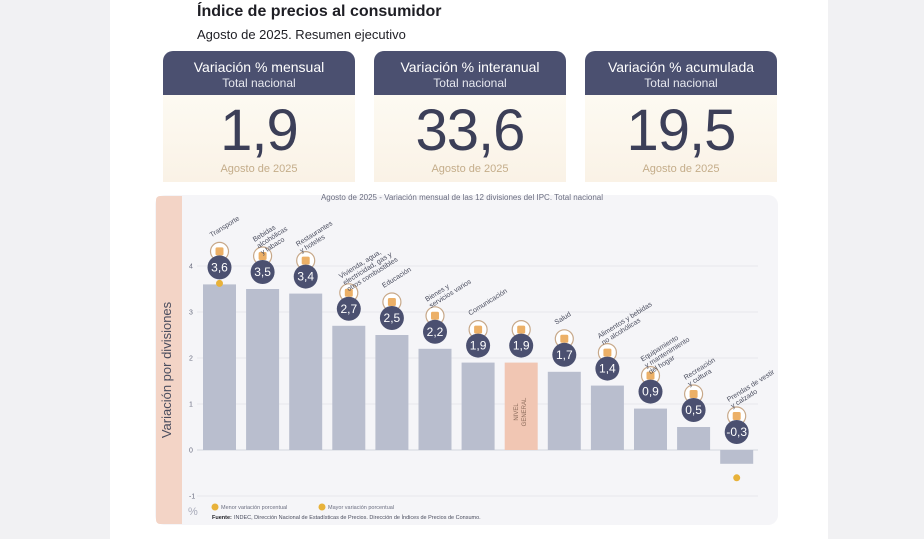  What do you see at coordinates (702, 372) in the screenshot?
I see `category-label: Recreacióny cultura` at bounding box center [702, 372].